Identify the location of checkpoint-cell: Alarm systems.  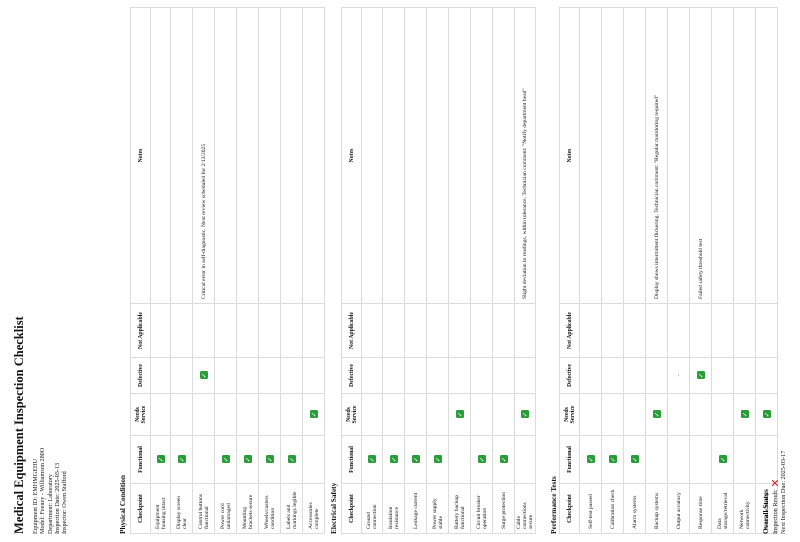
(634, 508).